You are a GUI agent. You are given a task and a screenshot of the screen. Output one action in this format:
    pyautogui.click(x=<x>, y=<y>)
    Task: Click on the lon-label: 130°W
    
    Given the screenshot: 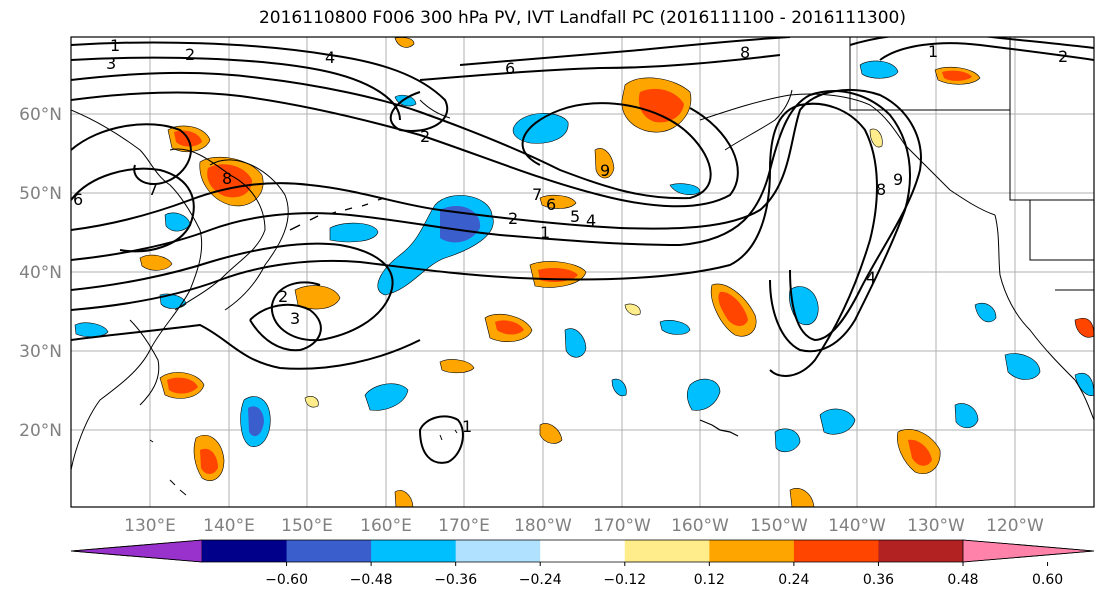 What is the action you would take?
    pyautogui.click(x=936, y=526)
    